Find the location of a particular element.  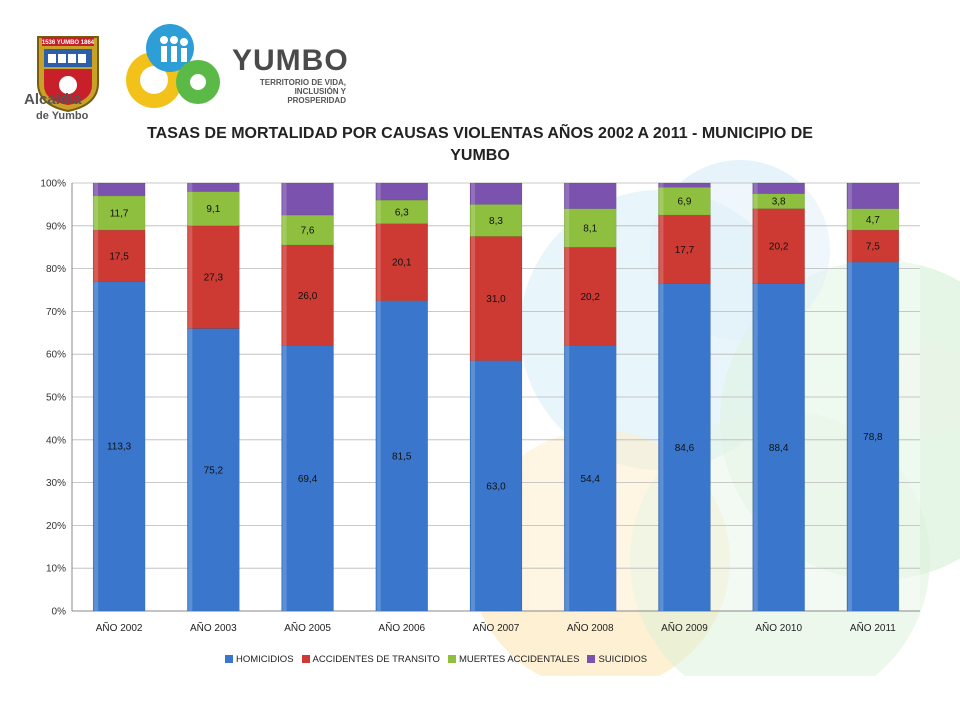

chart-title-line2: YUMBO is located at coordinates (480, 155).